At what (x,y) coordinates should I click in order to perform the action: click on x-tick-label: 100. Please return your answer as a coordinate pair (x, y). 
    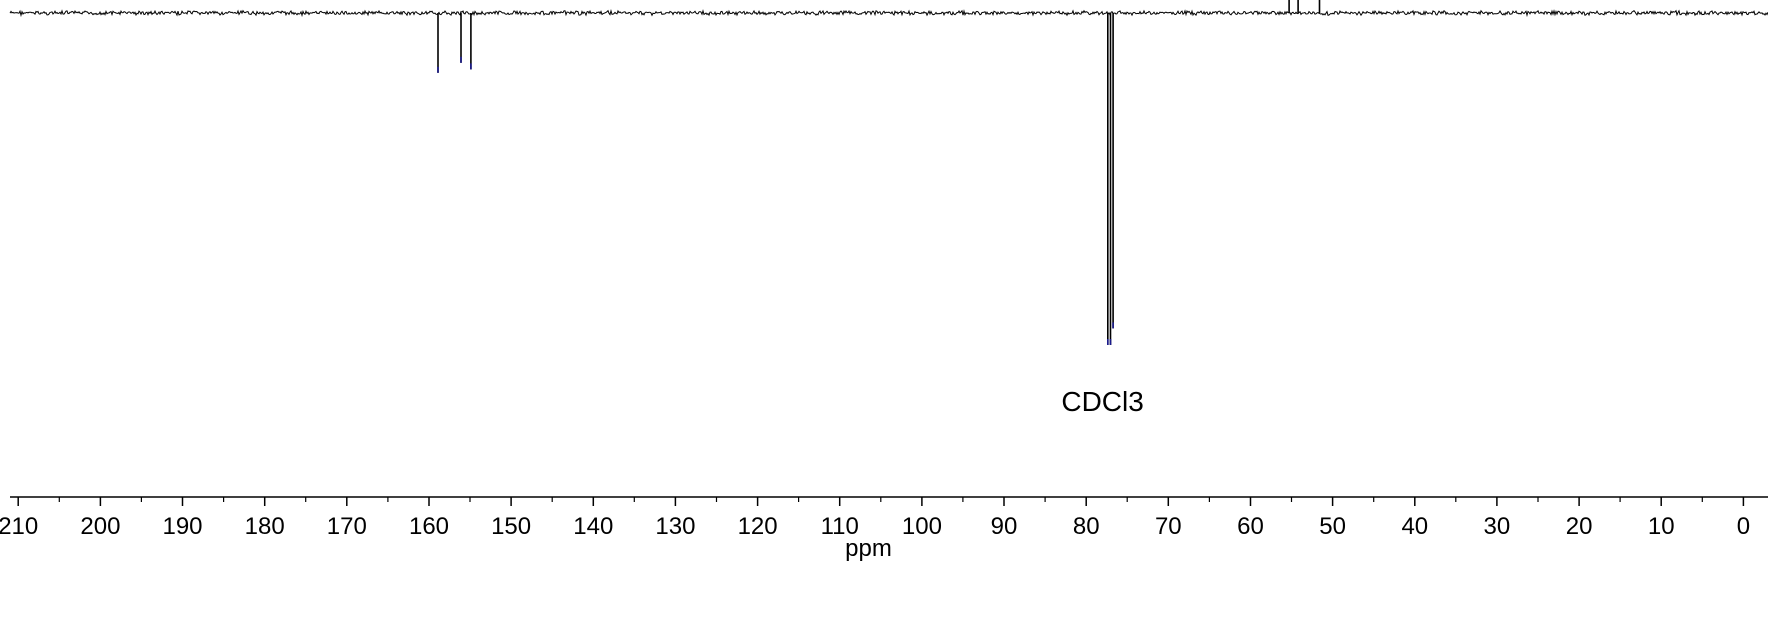
    Looking at the image, I should click on (922, 526).